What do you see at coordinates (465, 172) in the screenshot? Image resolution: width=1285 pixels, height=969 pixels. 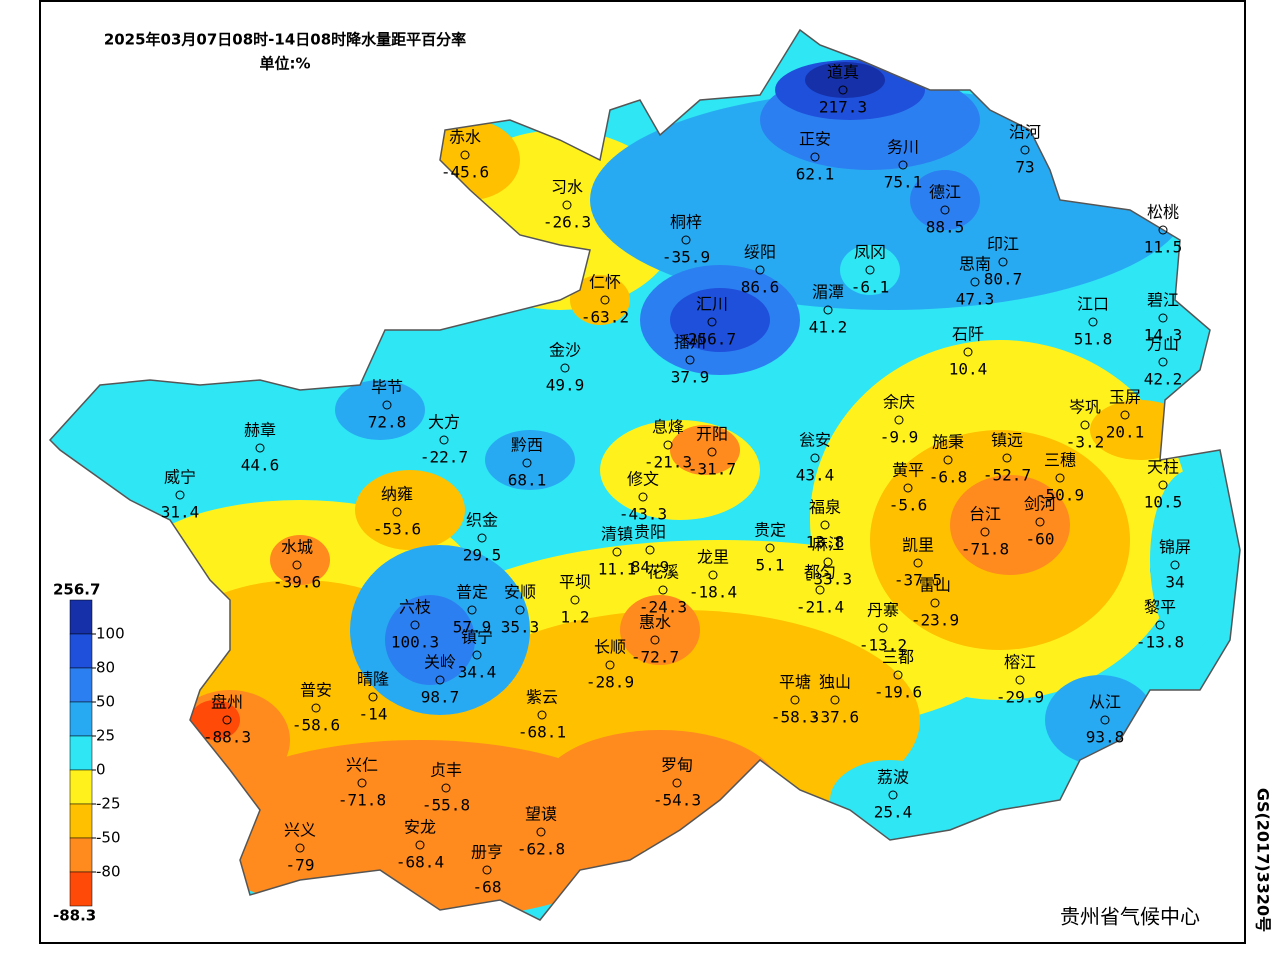 I see `station-value: -45.6` at bounding box center [465, 172].